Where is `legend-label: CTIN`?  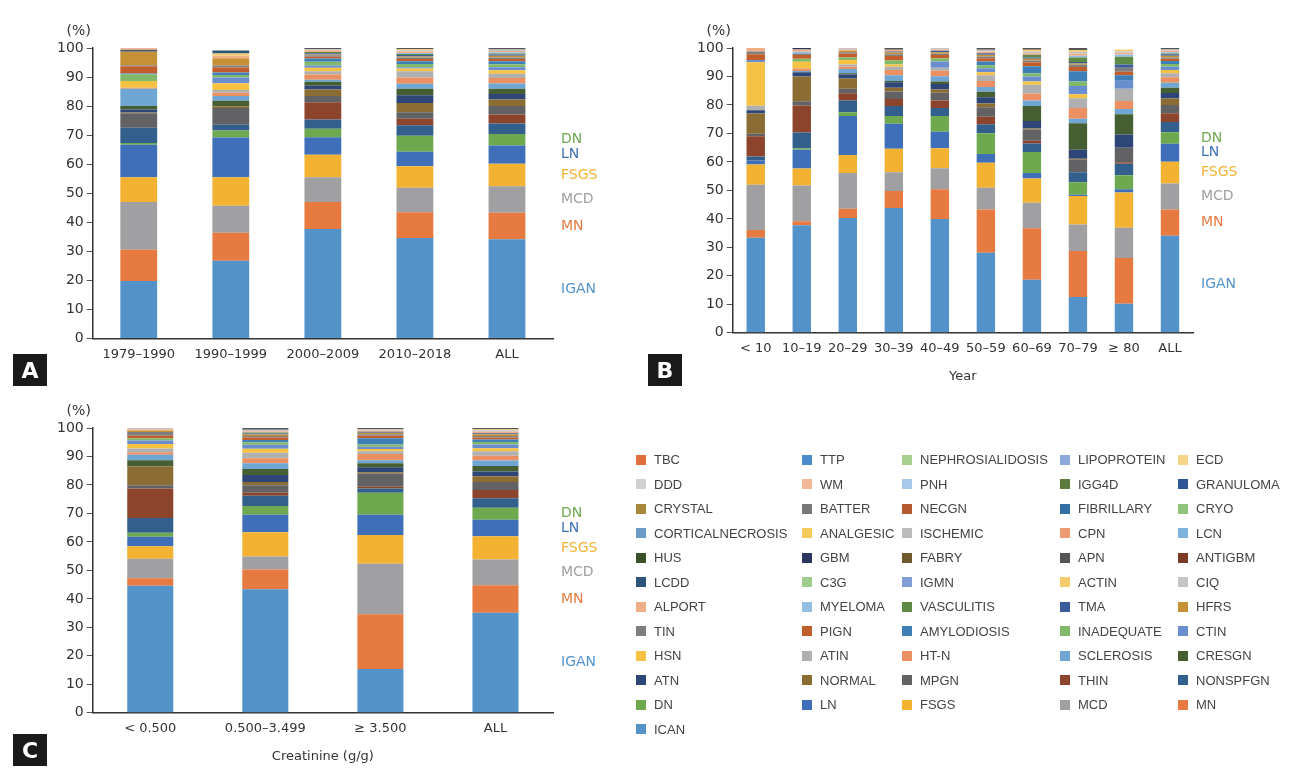
legend-label: CTIN is located at coordinates (1211, 631).